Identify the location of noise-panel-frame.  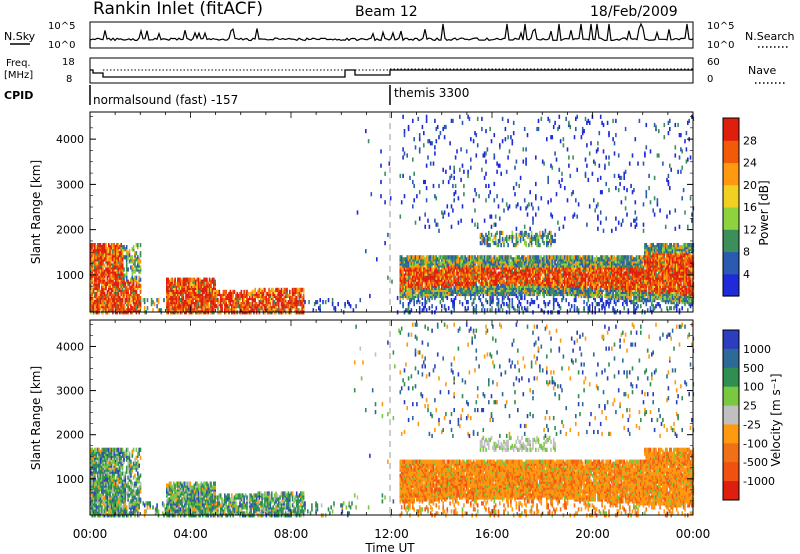
(391, 35).